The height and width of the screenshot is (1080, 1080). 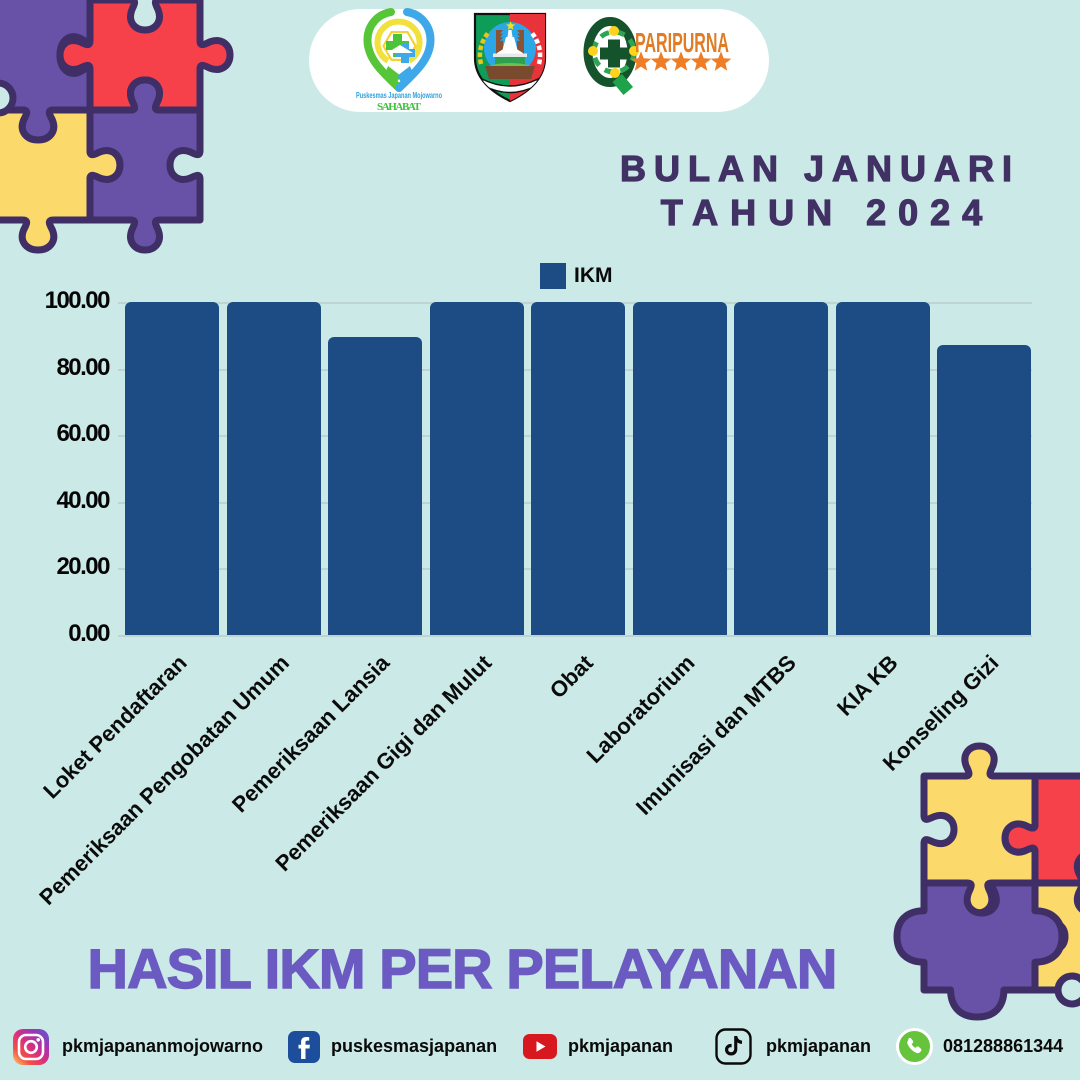 I want to click on svg-text: PARIPURNA, so click(x=682, y=42).